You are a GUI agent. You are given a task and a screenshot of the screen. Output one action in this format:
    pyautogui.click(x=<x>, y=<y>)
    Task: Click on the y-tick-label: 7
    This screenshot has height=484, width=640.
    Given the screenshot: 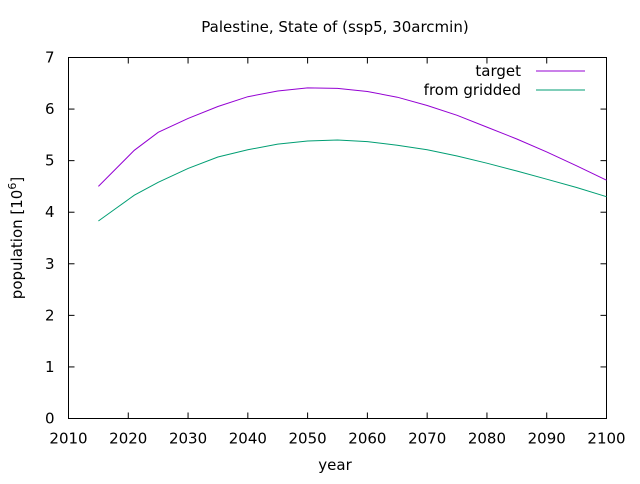 What is the action you would take?
    pyautogui.click(x=50, y=58)
    